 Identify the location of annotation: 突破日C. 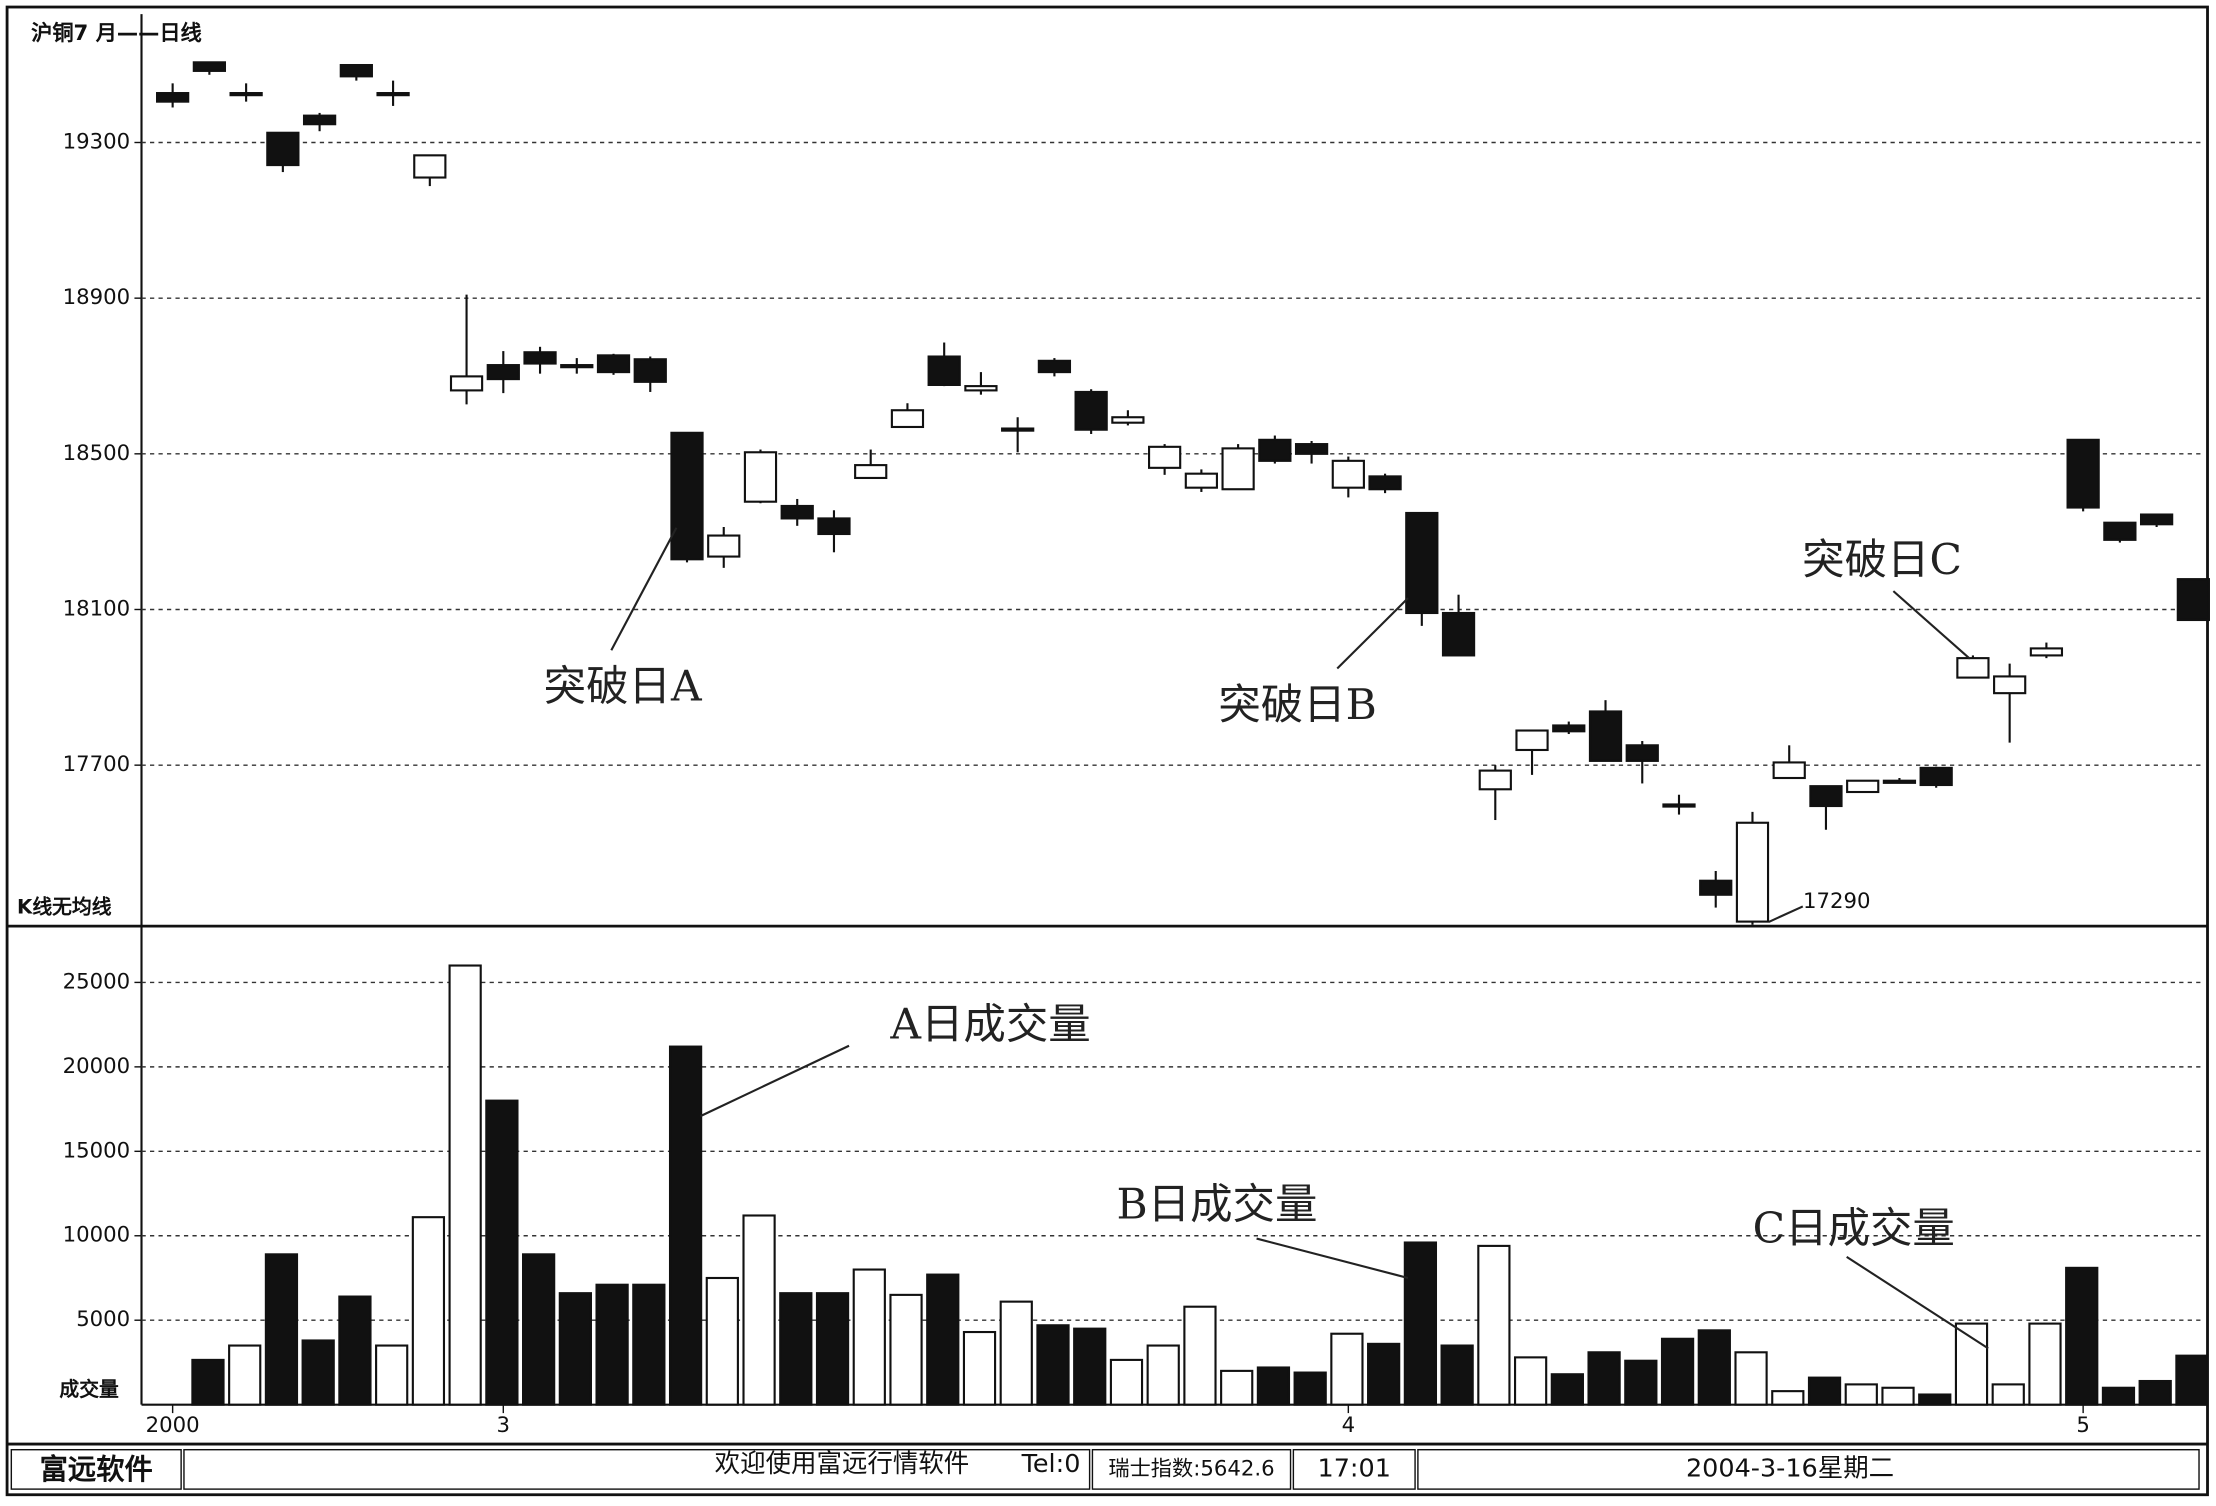
(1882, 559).